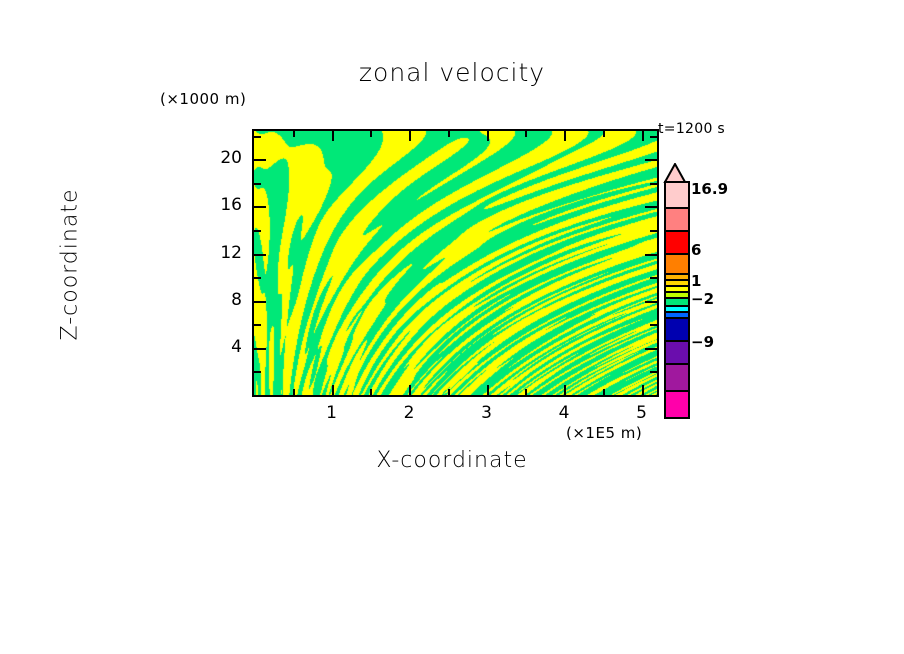 This screenshot has height=654, width=904. Describe the element at coordinates (691, 129) in the screenshot. I see `time-annotation: t=1200 s` at that location.